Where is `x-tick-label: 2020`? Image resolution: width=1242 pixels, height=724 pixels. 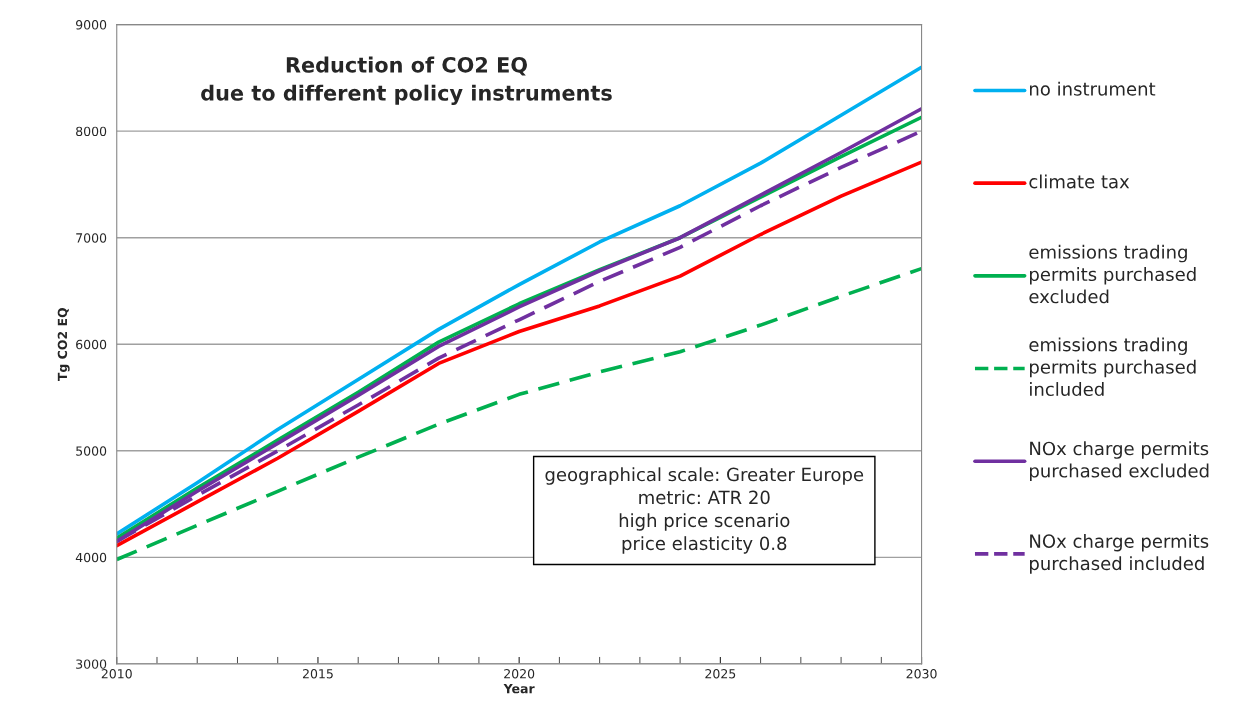
x-tick-label: 2020 is located at coordinates (519, 673).